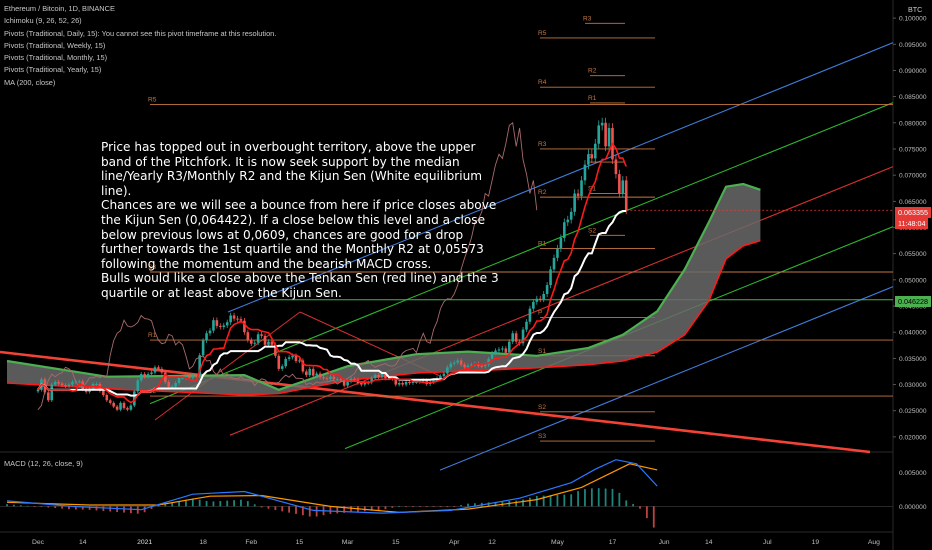 The height and width of the screenshot is (550, 932). What do you see at coordinates (913, 333) in the screenshot?
I see `y-tick-label: 0.040000` at bounding box center [913, 333].